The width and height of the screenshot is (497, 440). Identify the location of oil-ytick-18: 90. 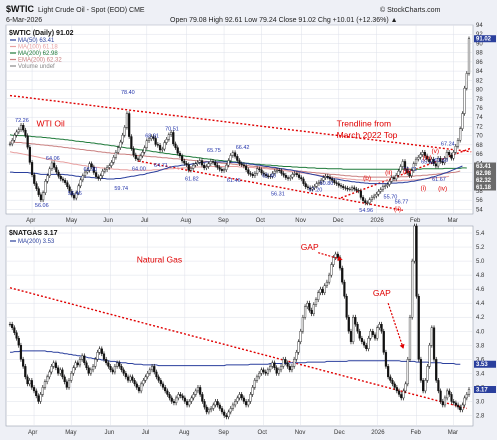
(479, 44).